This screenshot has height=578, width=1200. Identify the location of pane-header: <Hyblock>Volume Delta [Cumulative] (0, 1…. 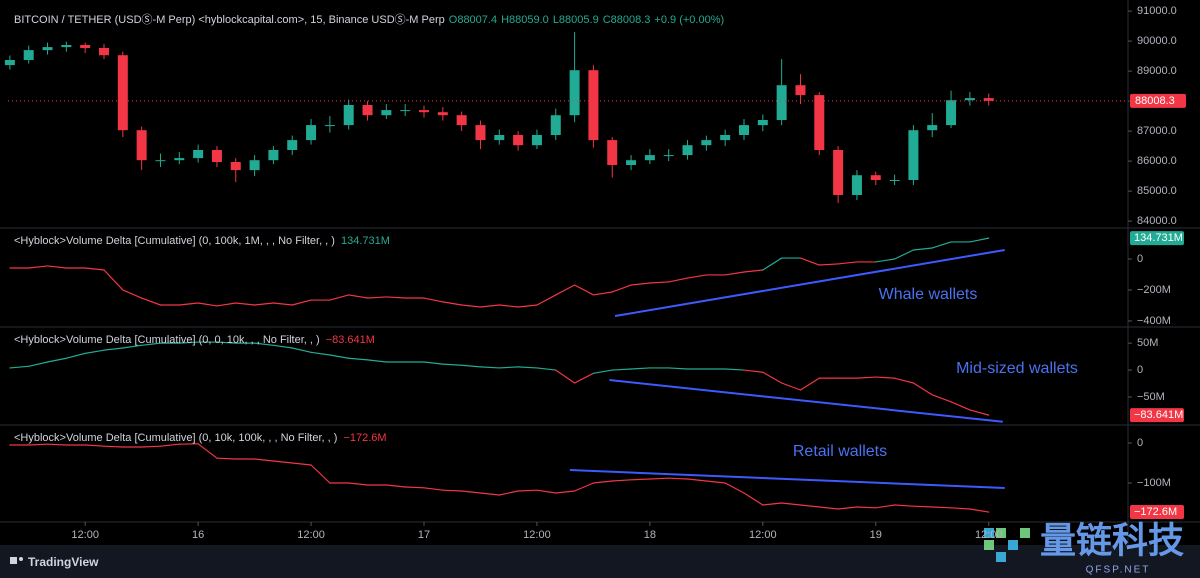
(202, 241).